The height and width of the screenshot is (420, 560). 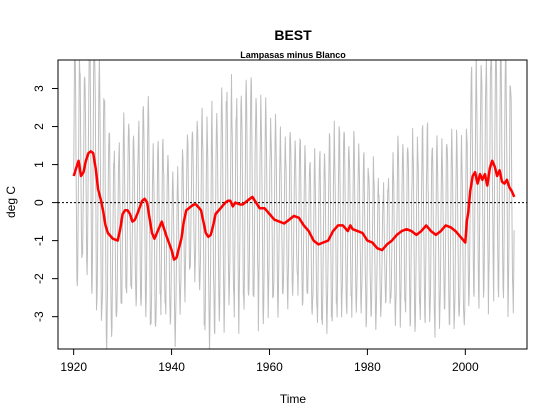 What do you see at coordinates (293, 35) in the screenshot?
I see `chart-title: BEST` at bounding box center [293, 35].